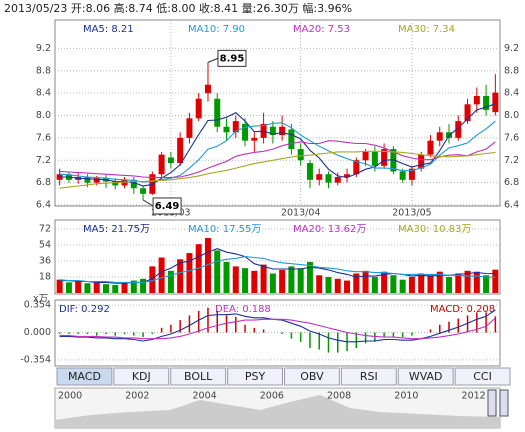  I want to click on tab-label: KDJ, so click(141, 376).